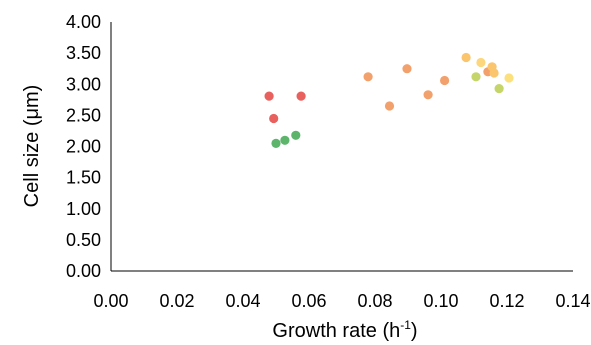  Describe the element at coordinates (374, 301) in the screenshot. I see `x-tick-label: 0.08` at that location.